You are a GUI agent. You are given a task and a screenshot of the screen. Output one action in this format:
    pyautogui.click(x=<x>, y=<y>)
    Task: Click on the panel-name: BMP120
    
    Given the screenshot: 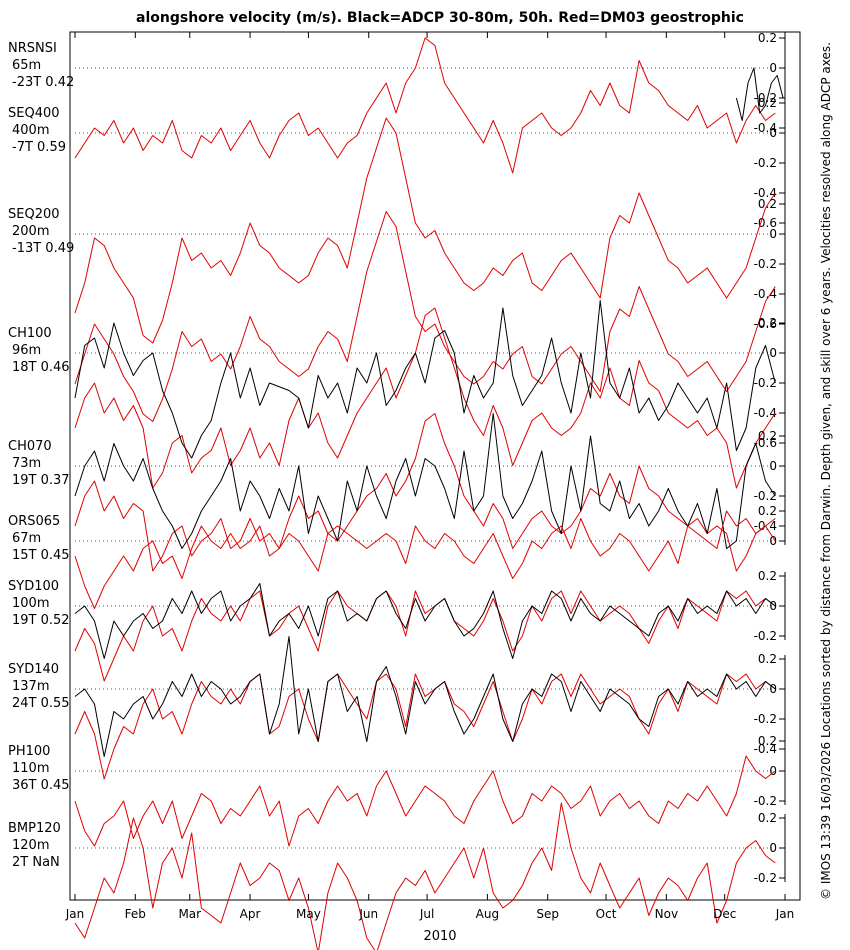 What is the action you would take?
    pyautogui.click(x=34, y=828)
    